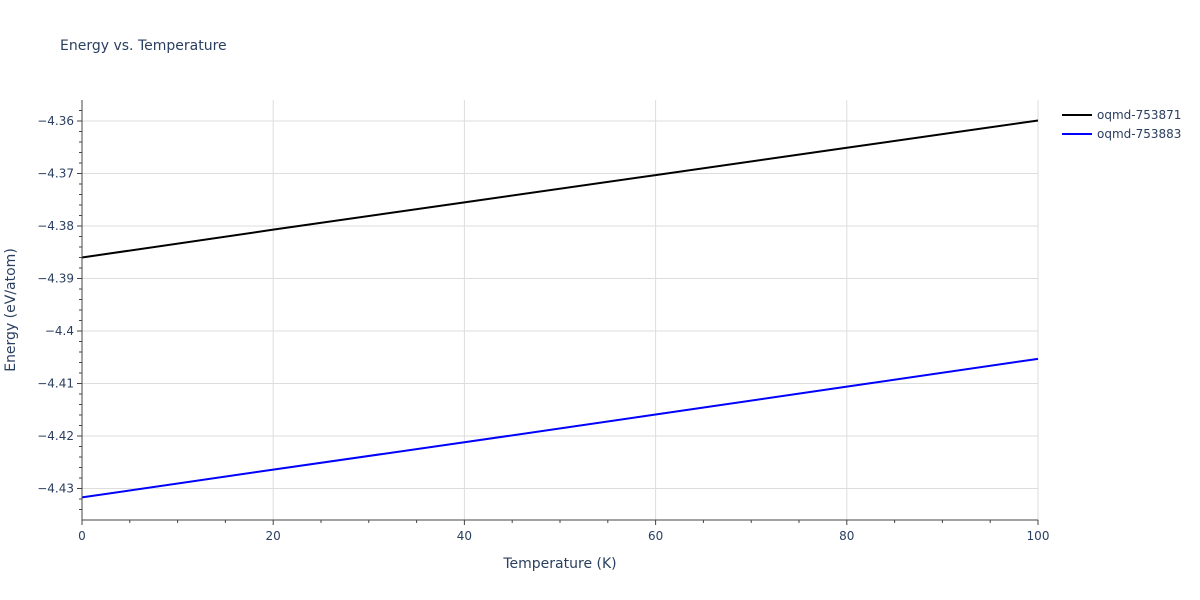 The width and height of the screenshot is (1200, 600). I want to click on y-tick-label: −4.36, so click(55, 121).